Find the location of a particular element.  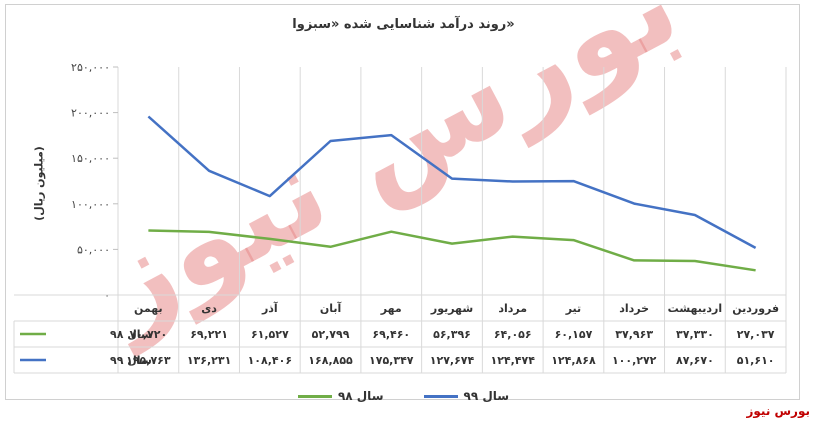

data-label: ۱۲۷,۶۷۴ is located at coordinates (452, 360).